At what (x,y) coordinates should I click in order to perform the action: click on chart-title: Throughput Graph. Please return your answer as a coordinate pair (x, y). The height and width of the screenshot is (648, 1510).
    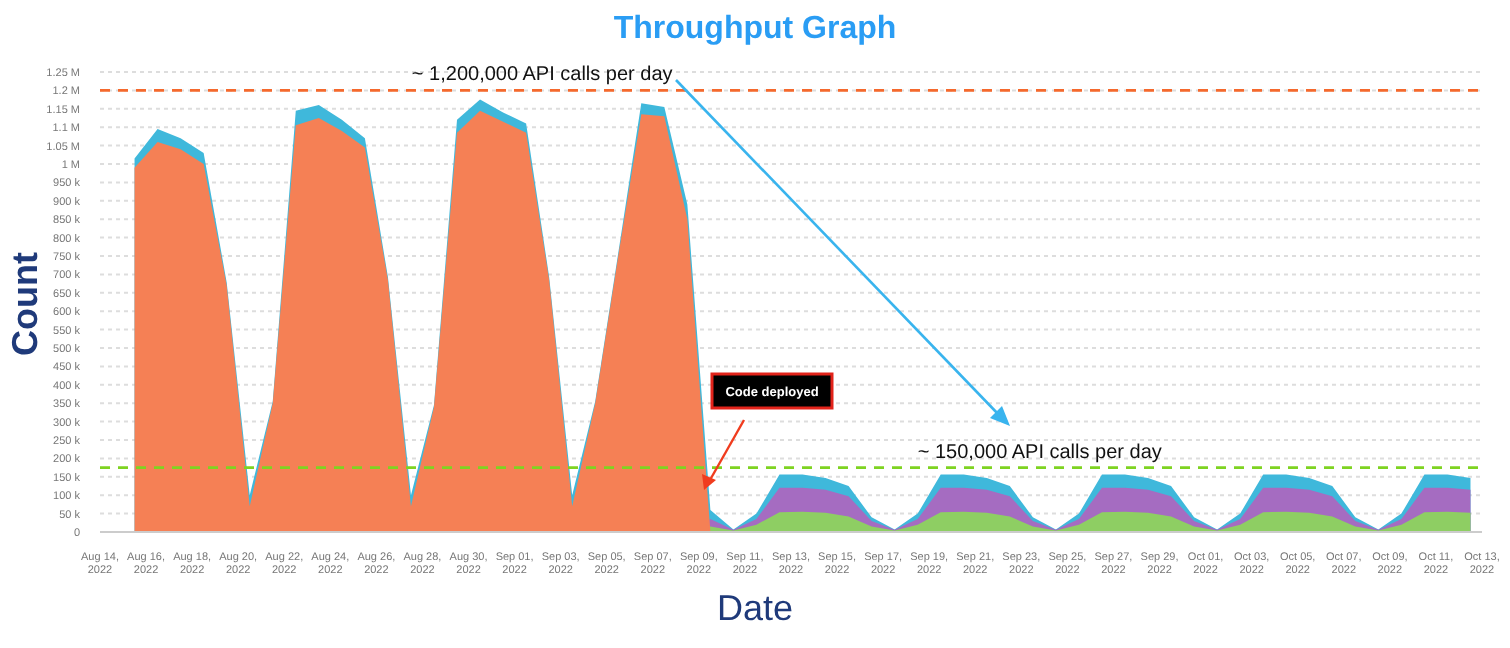
    Looking at the image, I should click on (755, 30).